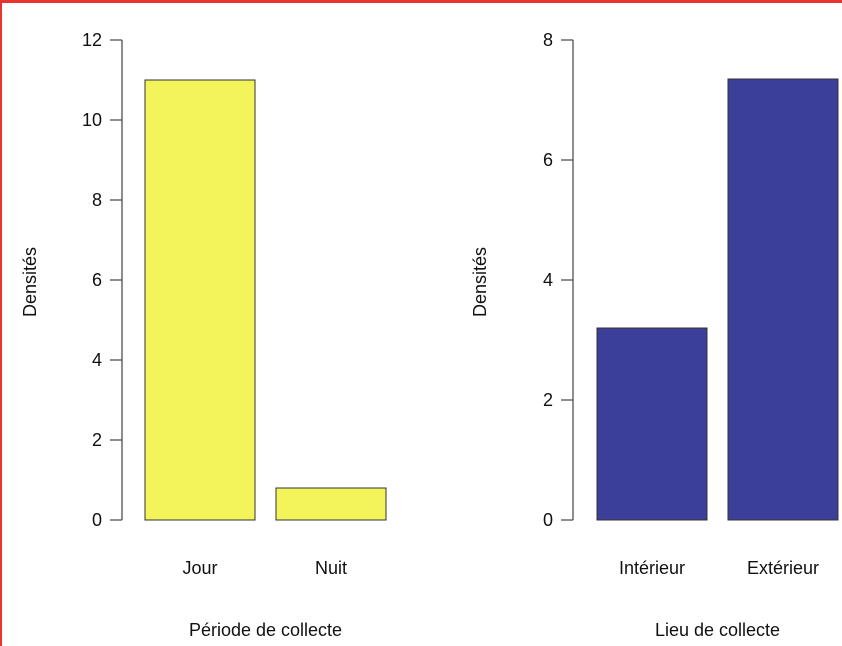 The image size is (842, 646). I want to click on y-tick-label-lieu-2: 4, so click(548, 280).